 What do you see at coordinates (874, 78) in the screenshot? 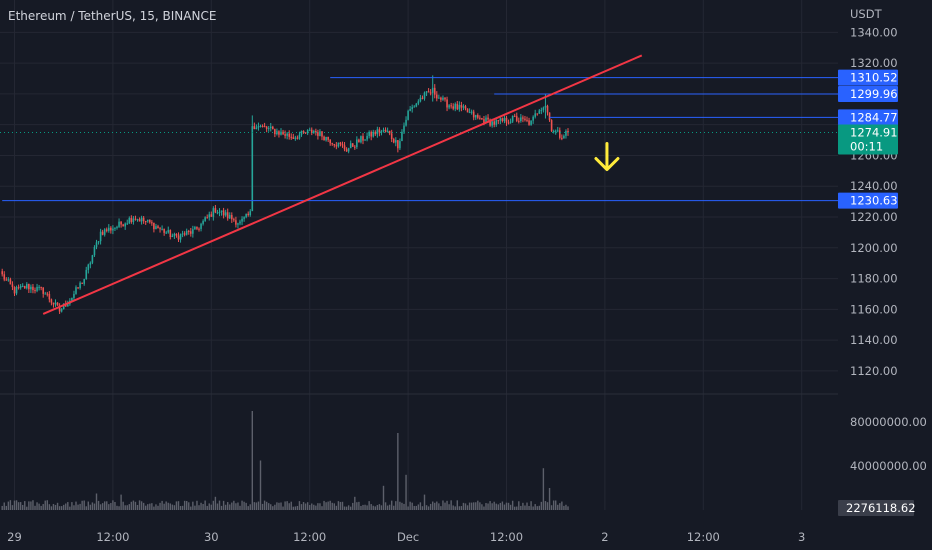
I see `level-price-tag-label: 1310.52` at bounding box center [874, 78].